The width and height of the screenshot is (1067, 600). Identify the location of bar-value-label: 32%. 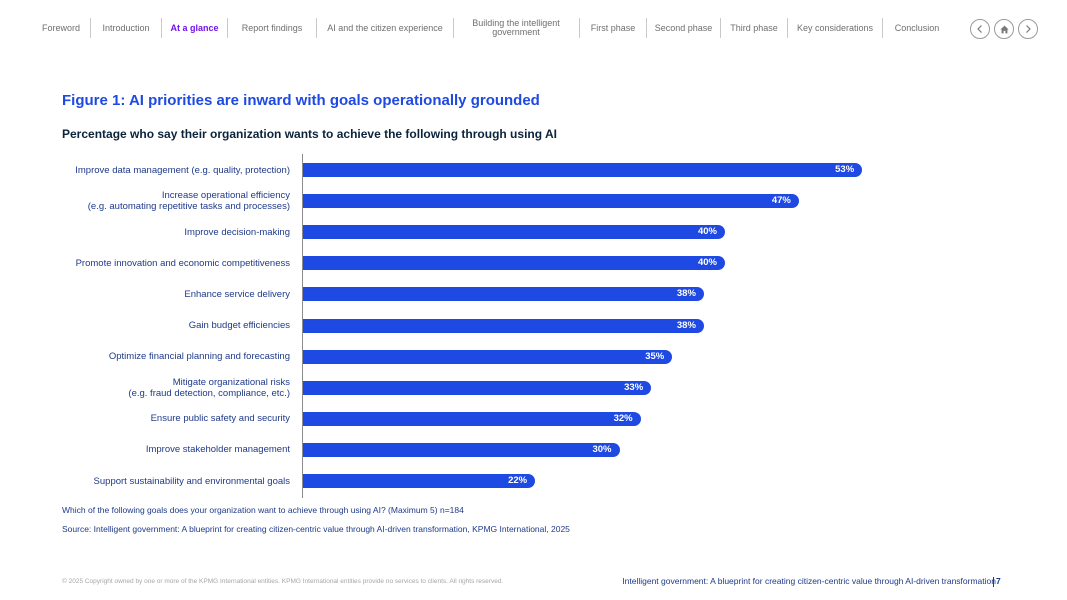
(623, 418).